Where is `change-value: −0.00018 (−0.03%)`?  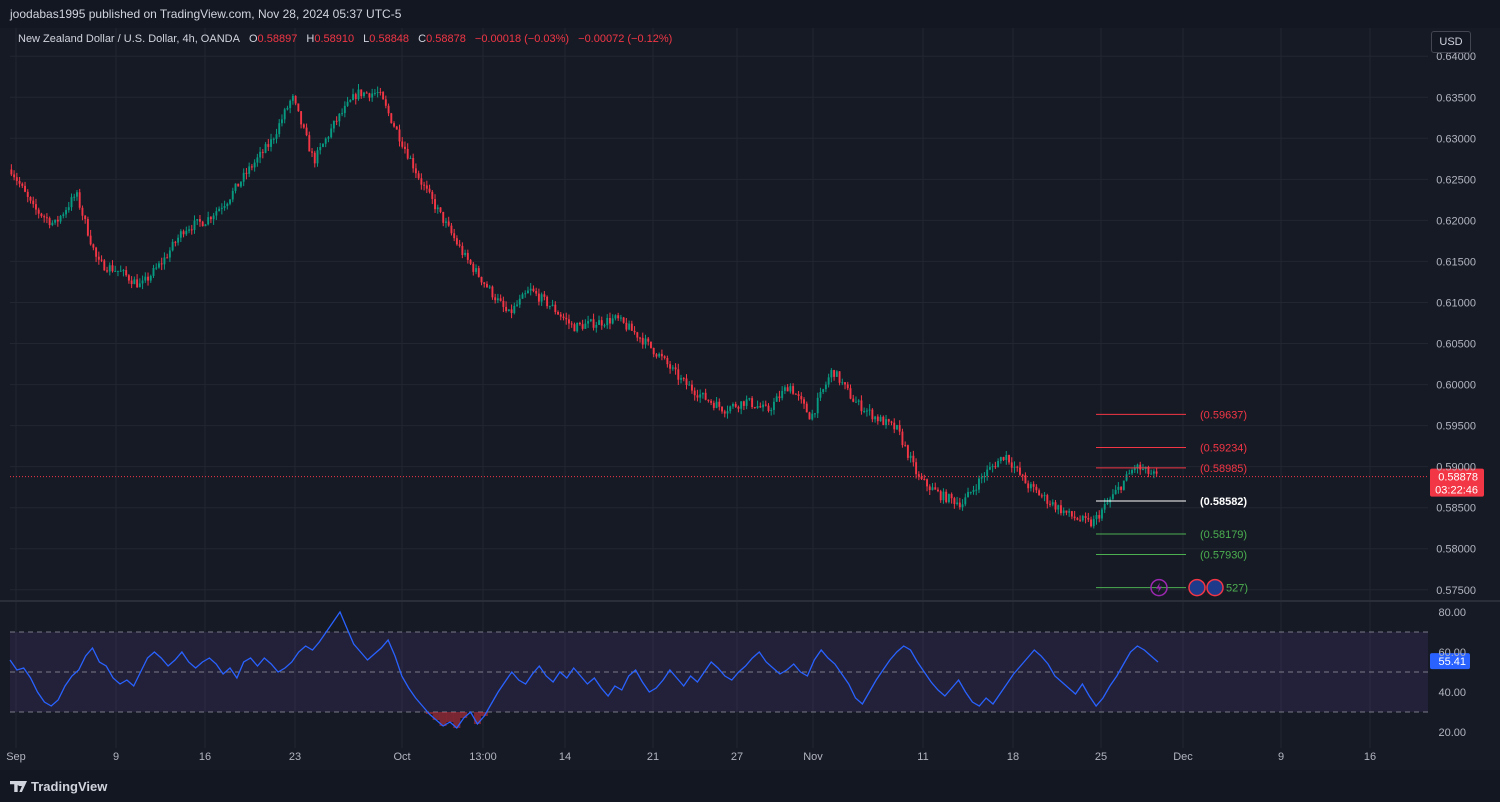 change-value: −0.00018 (−0.03%) is located at coordinates (522, 39).